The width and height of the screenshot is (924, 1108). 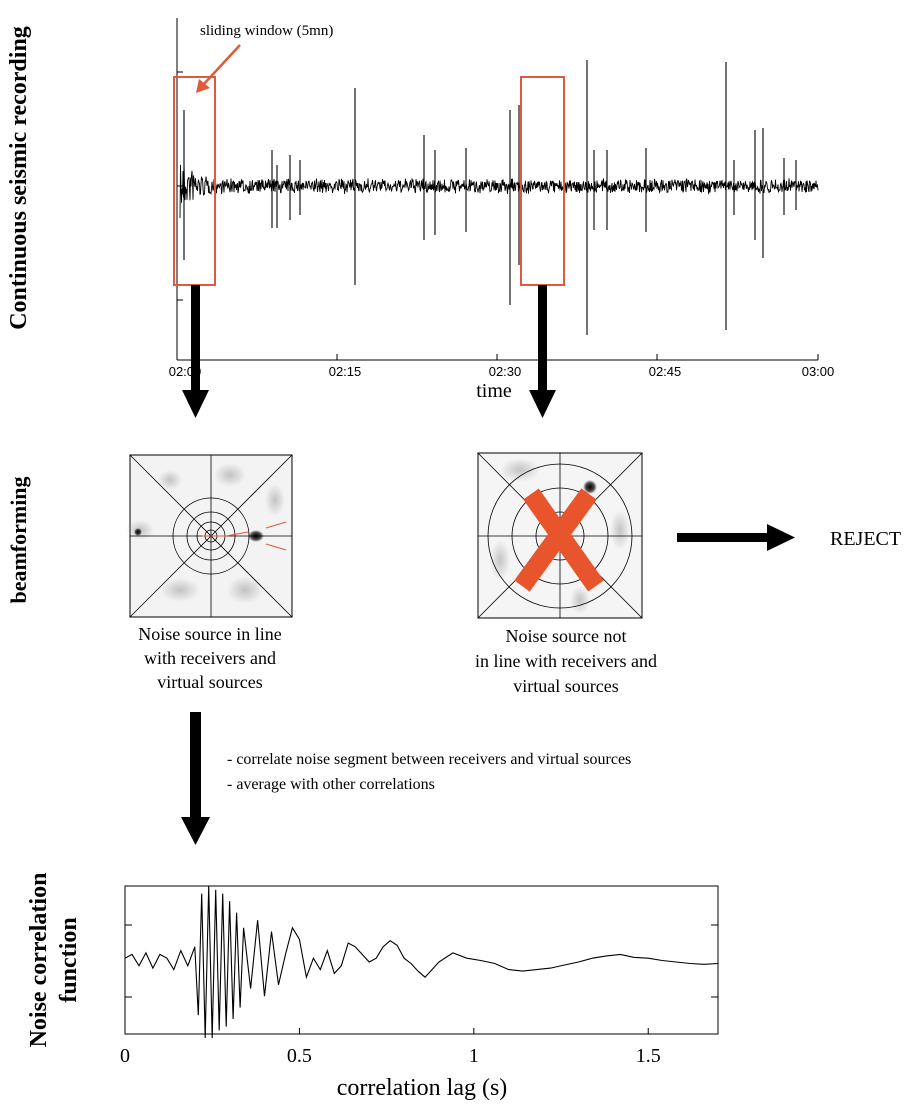 What do you see at coordinates (266, 31) in the screenshot?
I see `sliding-window-annotation: sliding window (5mn)` at bounding box center [266, 31].